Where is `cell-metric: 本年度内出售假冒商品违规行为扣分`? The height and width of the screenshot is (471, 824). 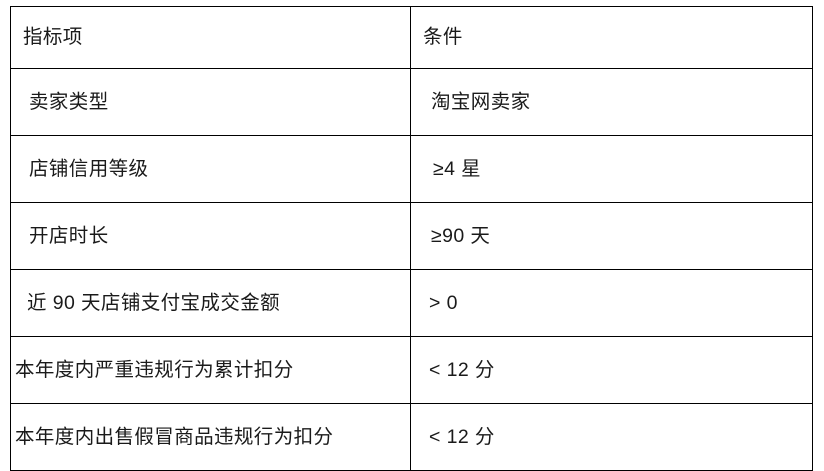
cell-metric: 本年度内出售假冒商品违规行为扣分 is located at coordinates (210, 437).